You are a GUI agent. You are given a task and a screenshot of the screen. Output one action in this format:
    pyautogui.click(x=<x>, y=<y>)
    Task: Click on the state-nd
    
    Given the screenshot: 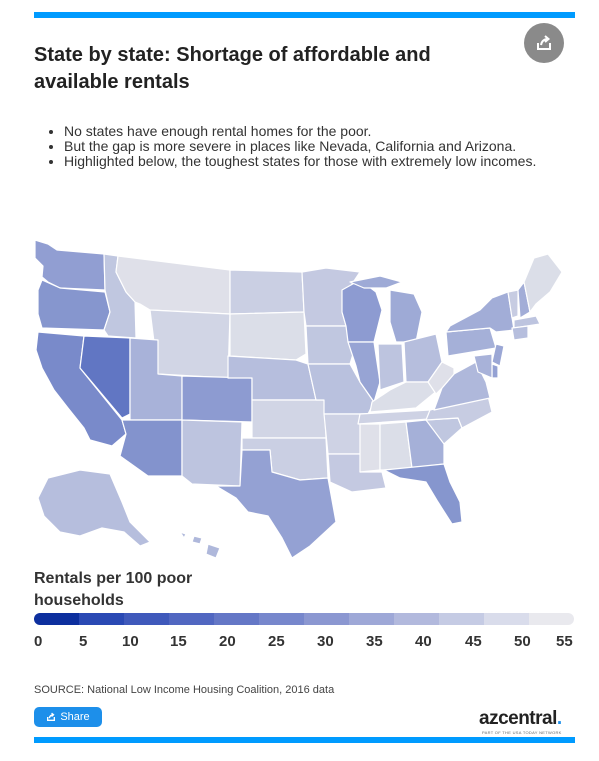 What is the action you would take?
    pyautogui.click(x=267, y=292)
    